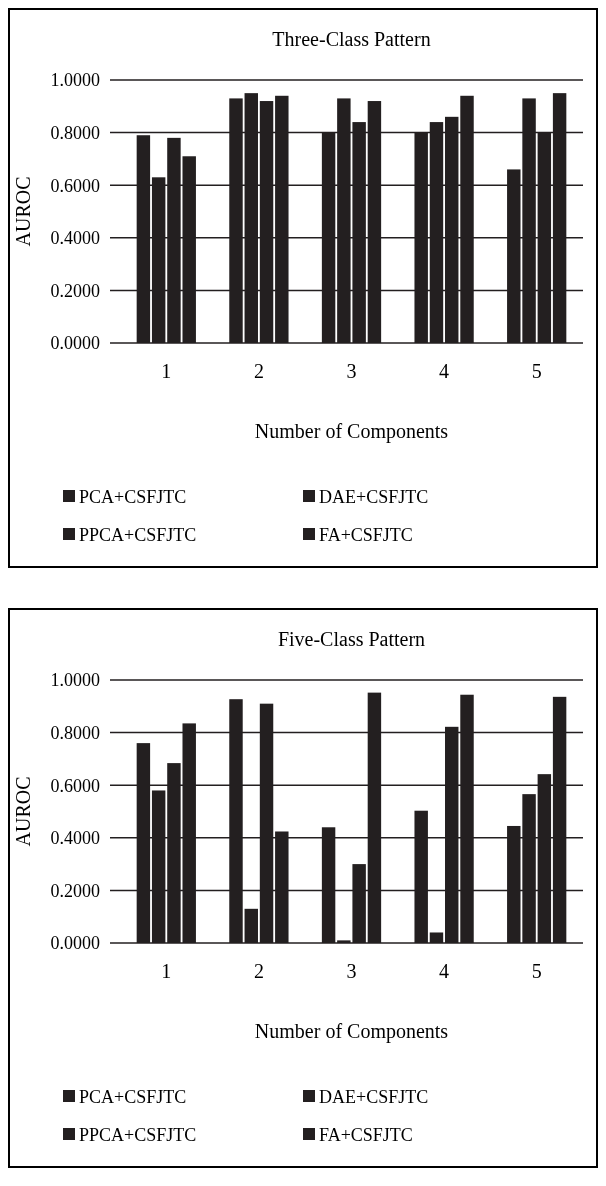 The width and height of the screenshot is (606, 1186). What do you see at coordinates (351, 39) in the screenshot?
I see `chart-title: Three-Class Pattern` at bounding box center [351, 39].